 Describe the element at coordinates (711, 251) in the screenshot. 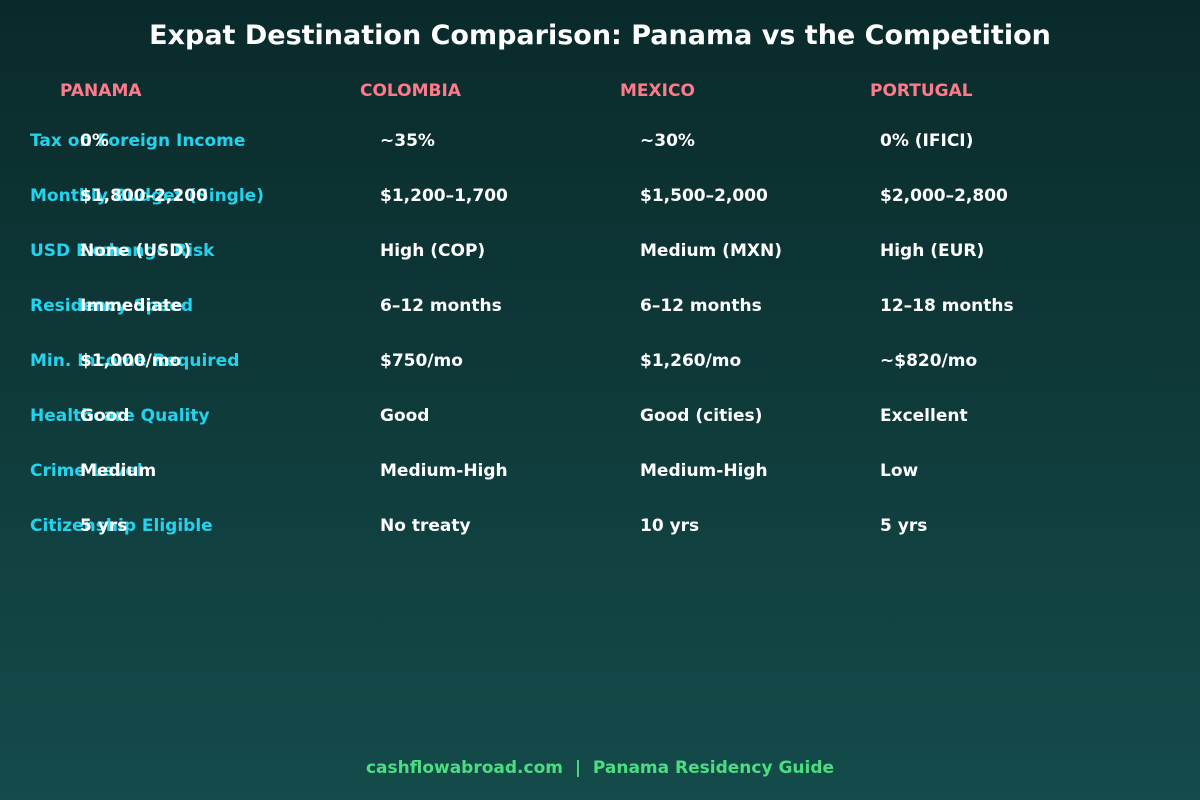

I see `cell-mexico-exchange-risk: Medium (MXN)` at that location.